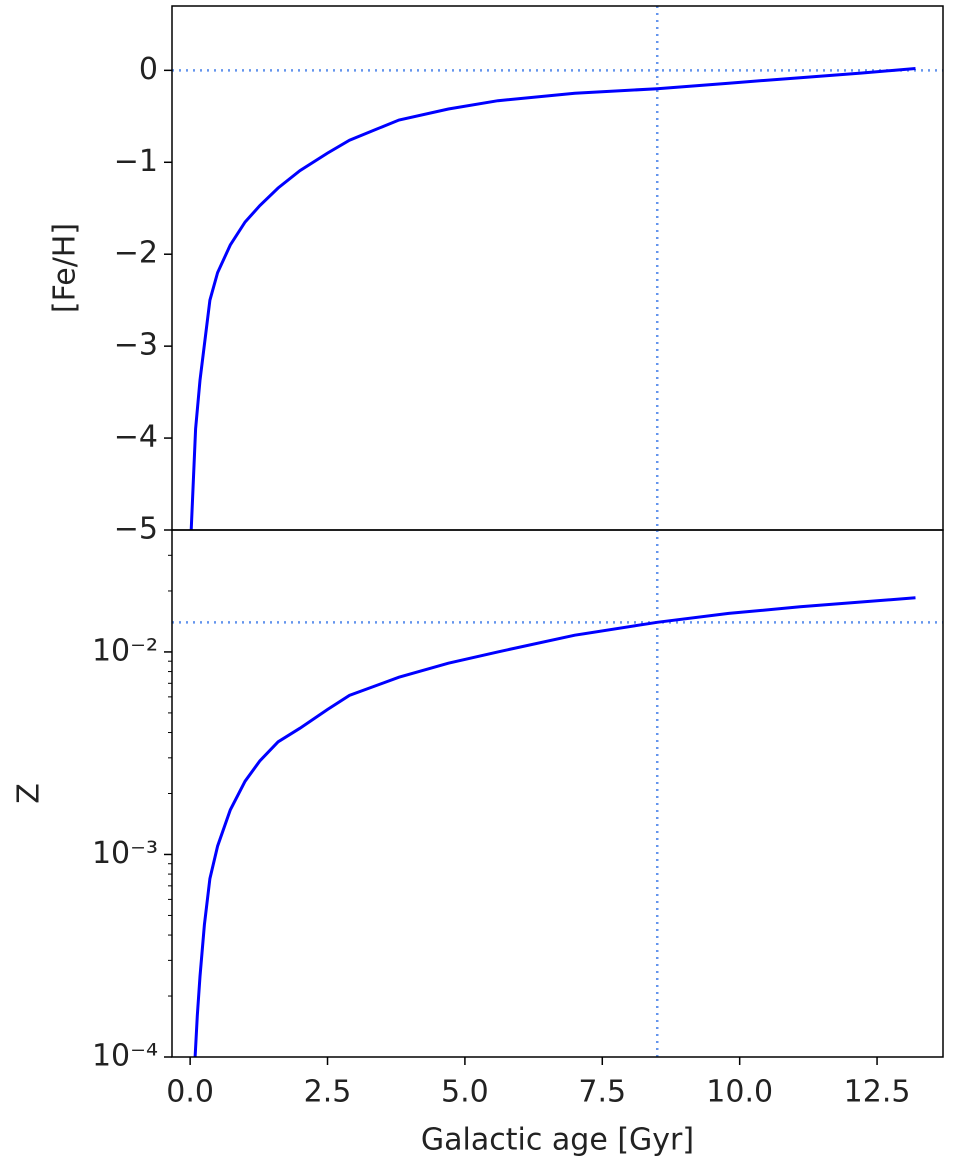  What do you see at coordinates (877, 1092) in the screenshot?
I see `x-tick-label: 12.5` at bounding box center [877, 1092].